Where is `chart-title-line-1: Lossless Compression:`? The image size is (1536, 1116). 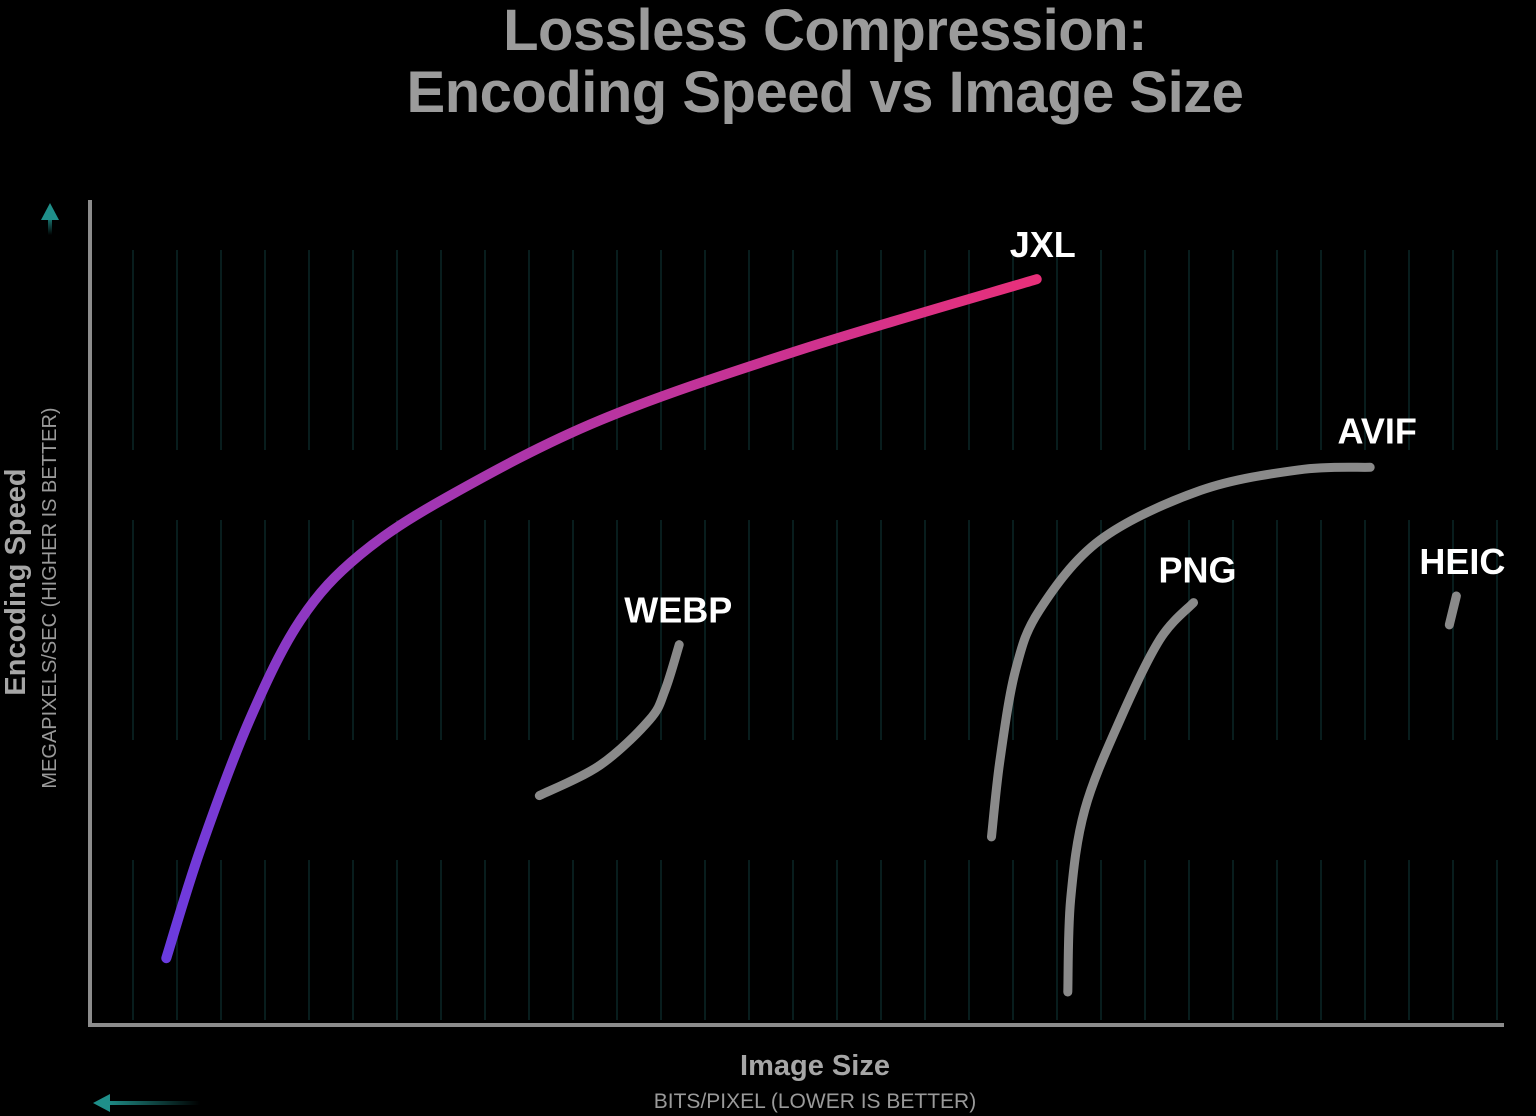
chart-title-line-1: Lossless Compression: is located at coordinates (825, 31).